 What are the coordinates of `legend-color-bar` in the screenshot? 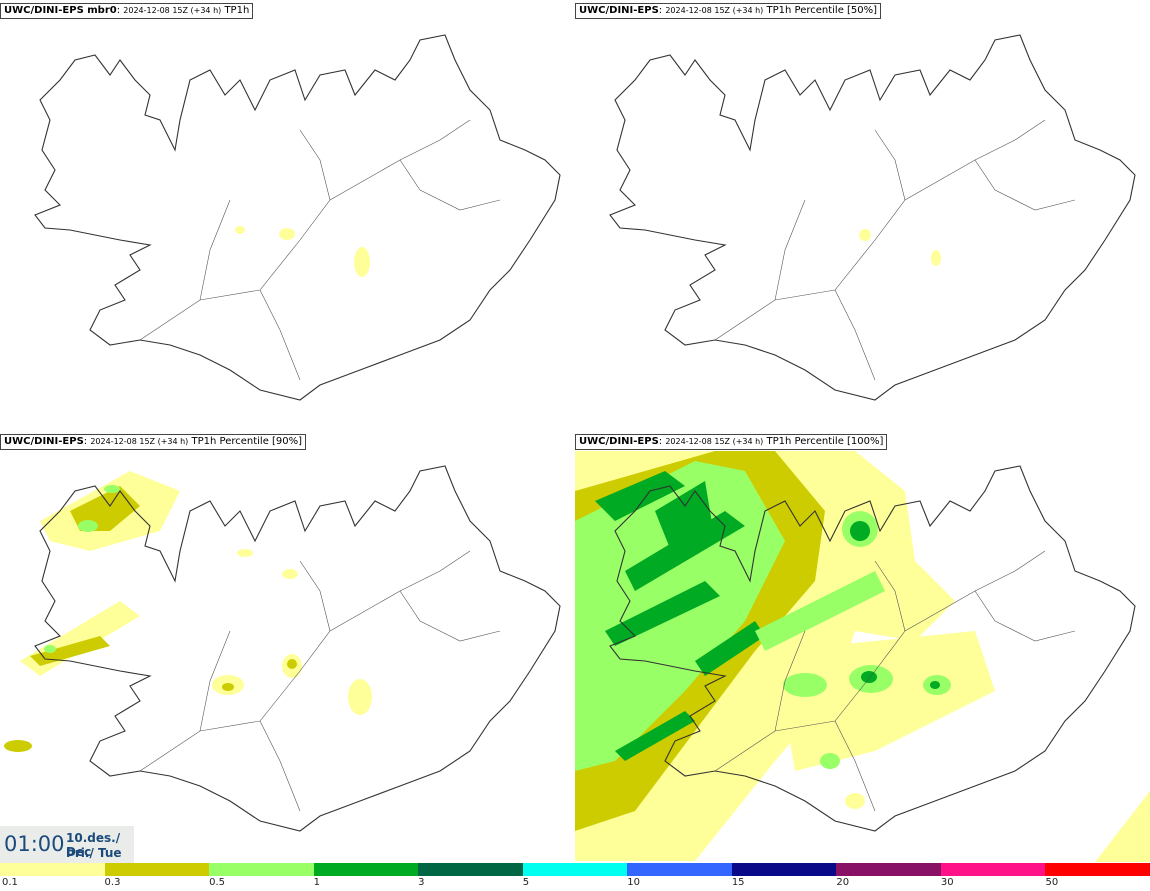 It's located at (575, 869).